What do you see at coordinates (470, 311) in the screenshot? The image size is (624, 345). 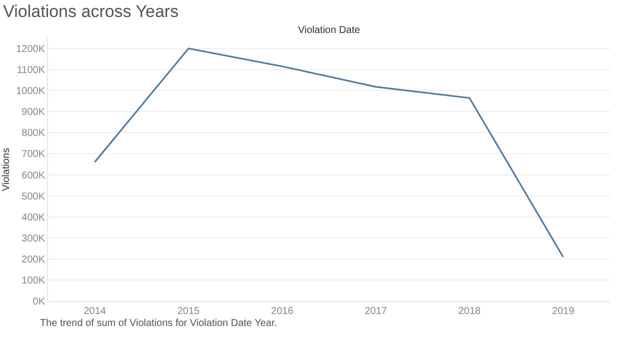 I see `x-tick-label: 2018` at bounding box center [470, 311].